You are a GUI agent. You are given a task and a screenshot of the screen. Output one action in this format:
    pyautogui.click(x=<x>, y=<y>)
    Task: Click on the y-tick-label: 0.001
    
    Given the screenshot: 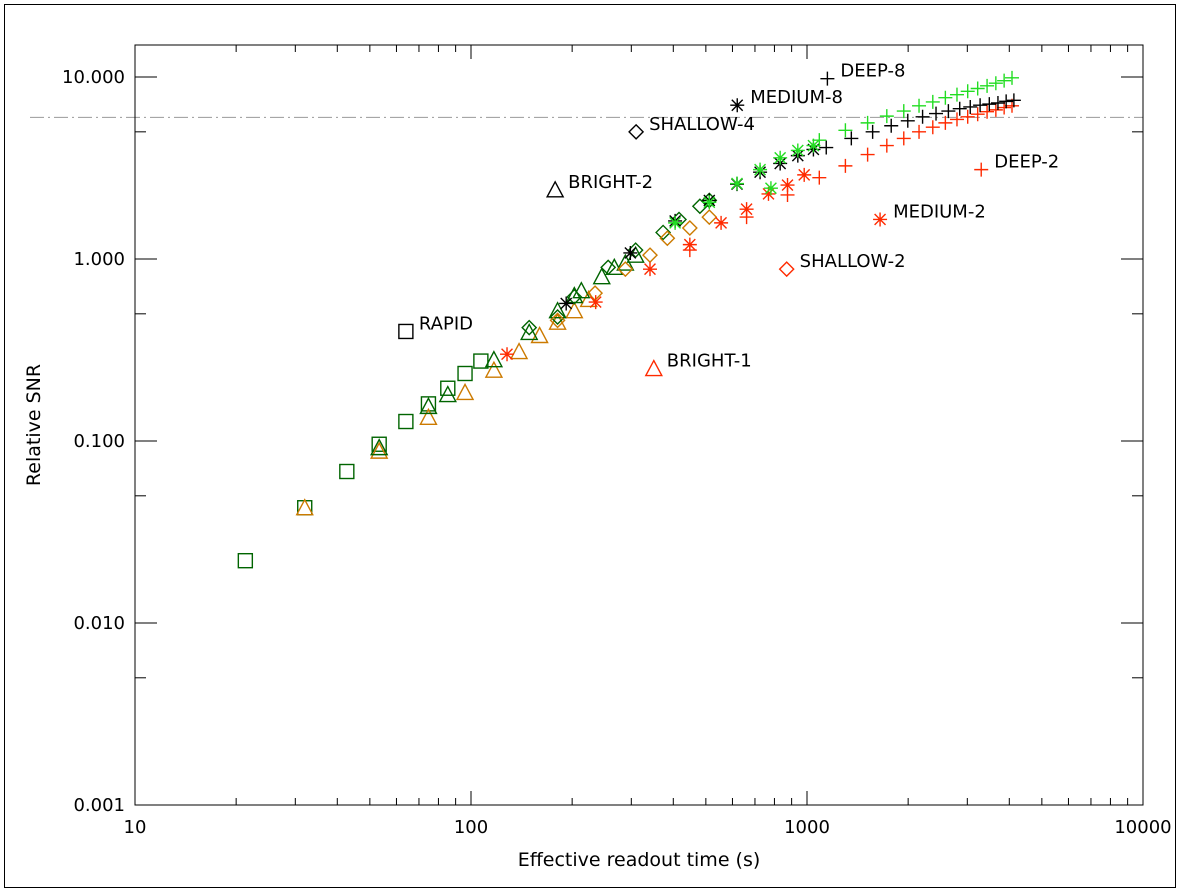 What is the action you would take?
    pyautogui.click(x=99, y=805)
    